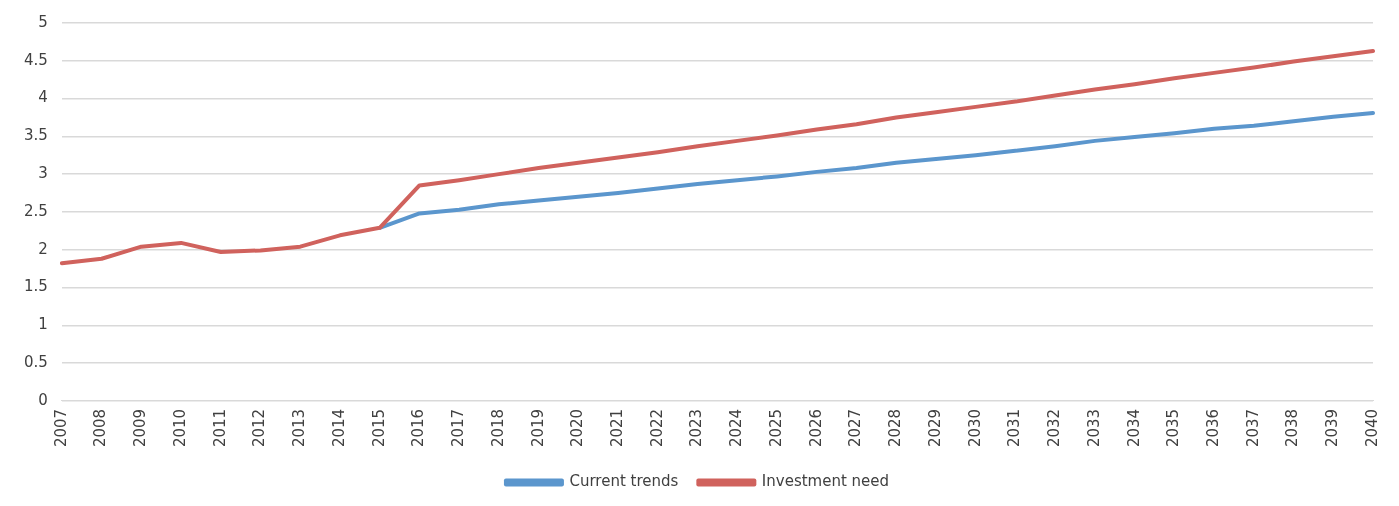 The width and height of the screenshot is (1399, 506). I want to click on y-tick-label: 3.5, so click(36, 135).